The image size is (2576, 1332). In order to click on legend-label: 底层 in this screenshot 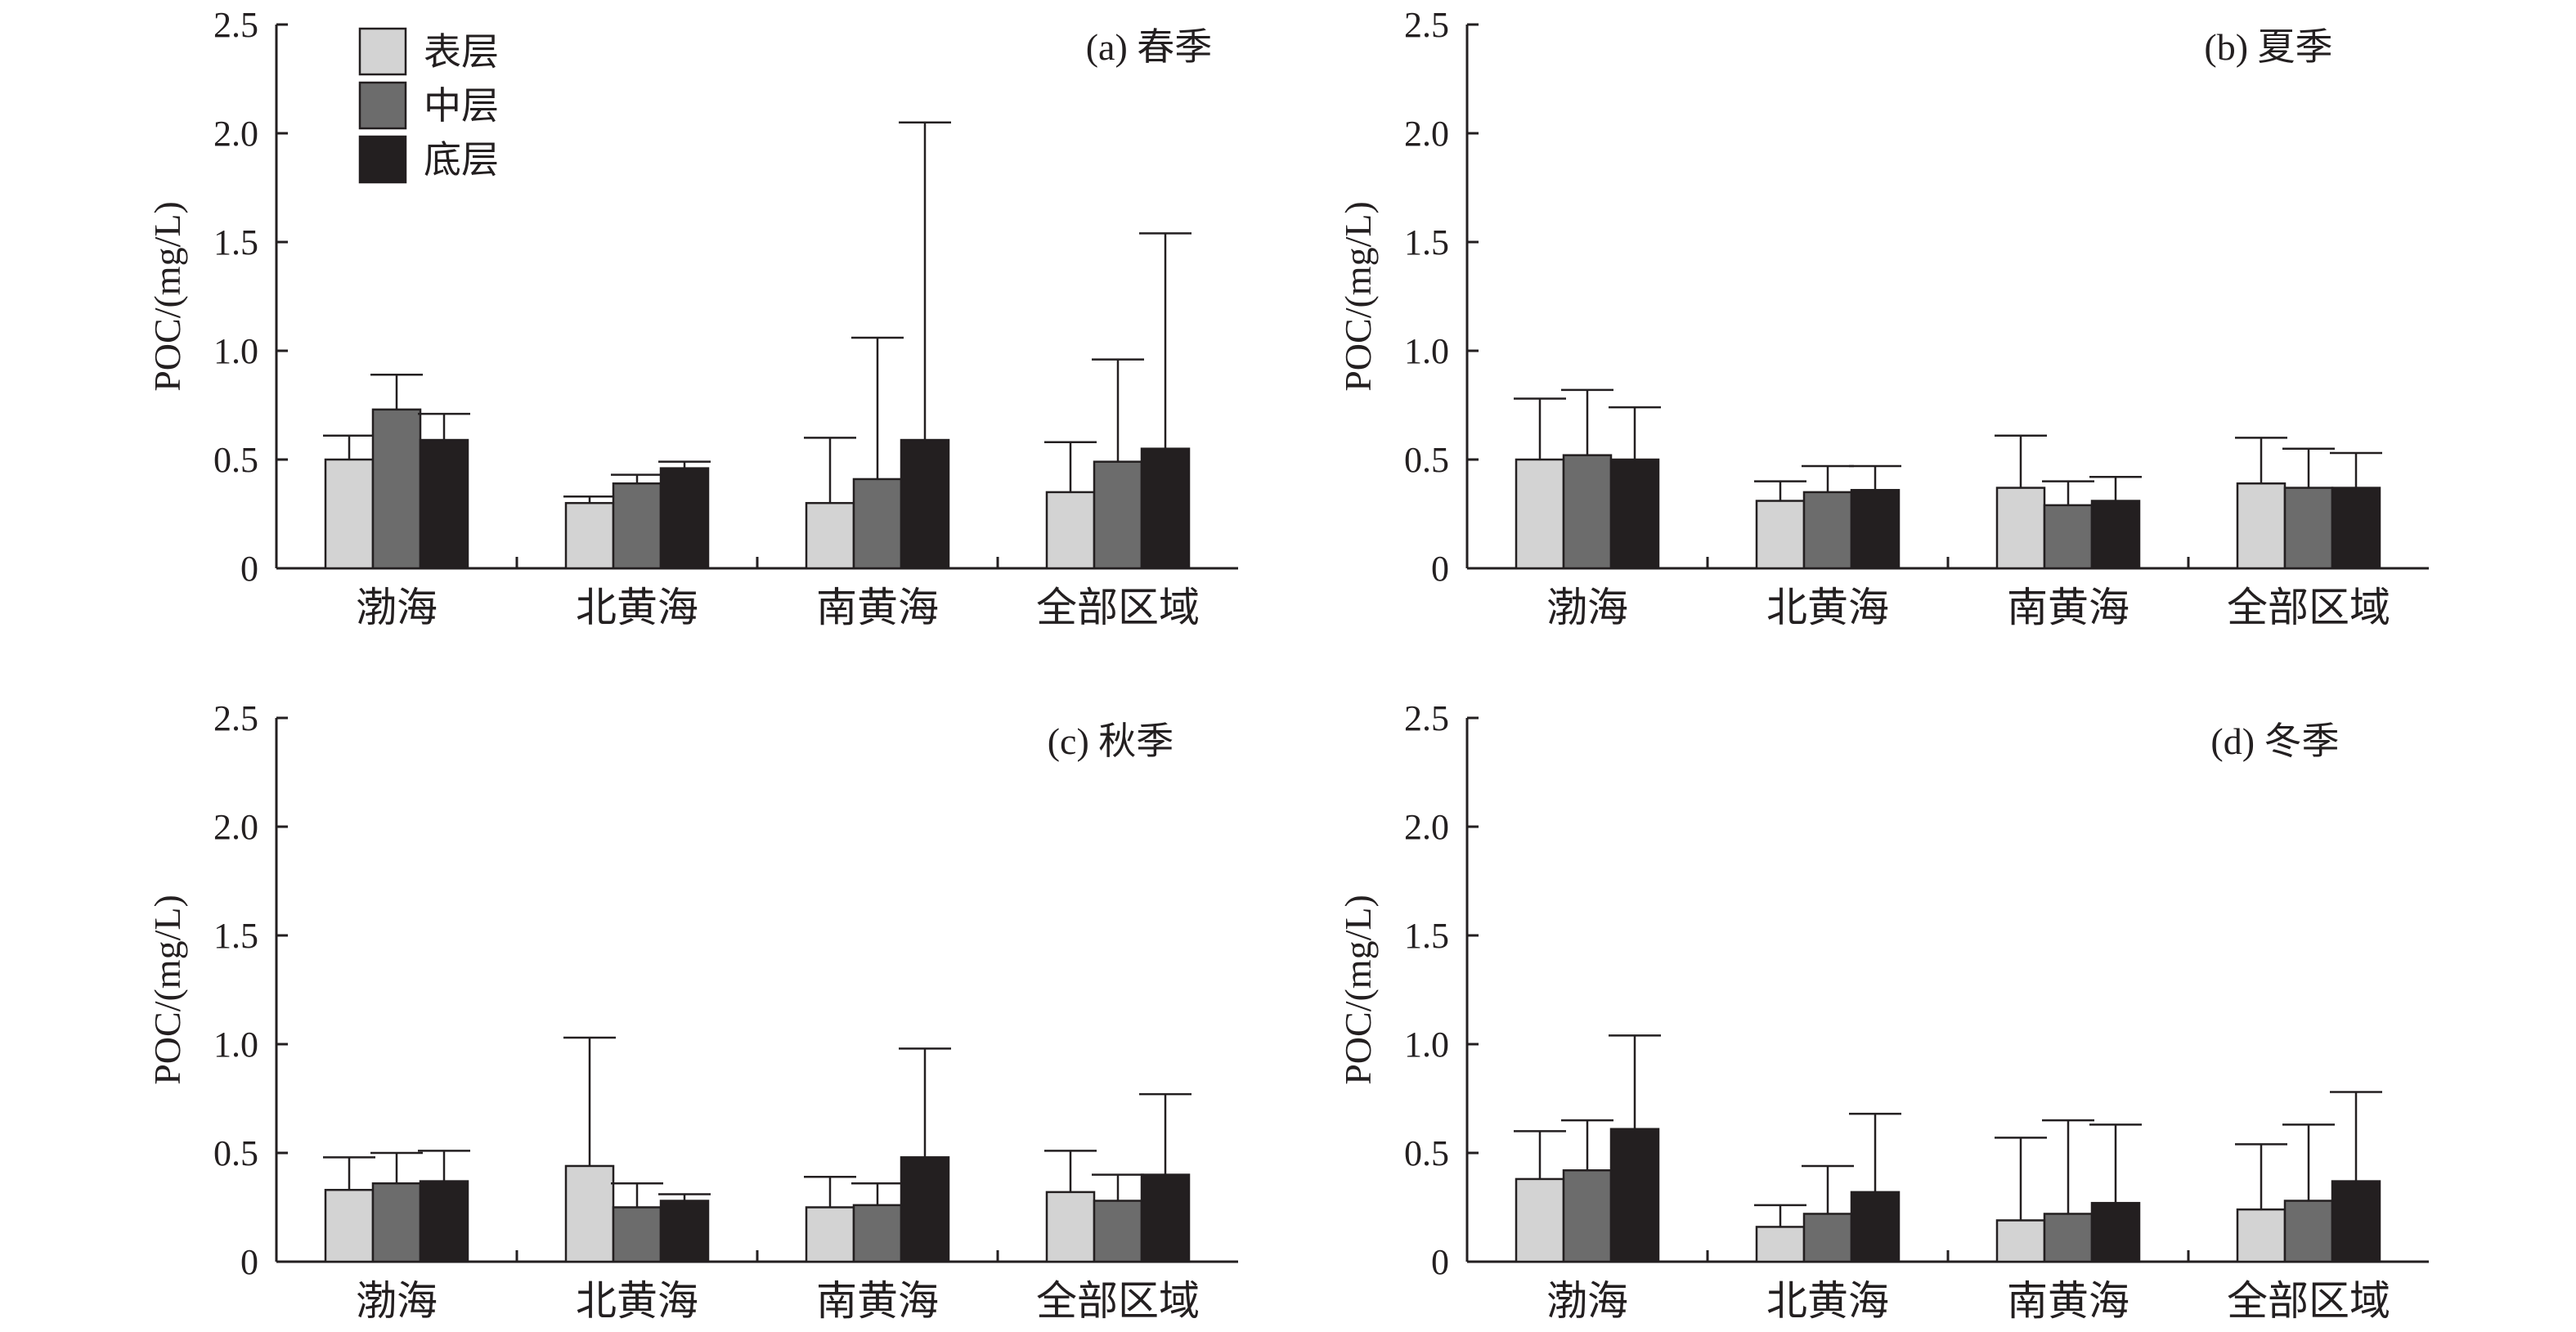, I will do `click(461, 160)`.